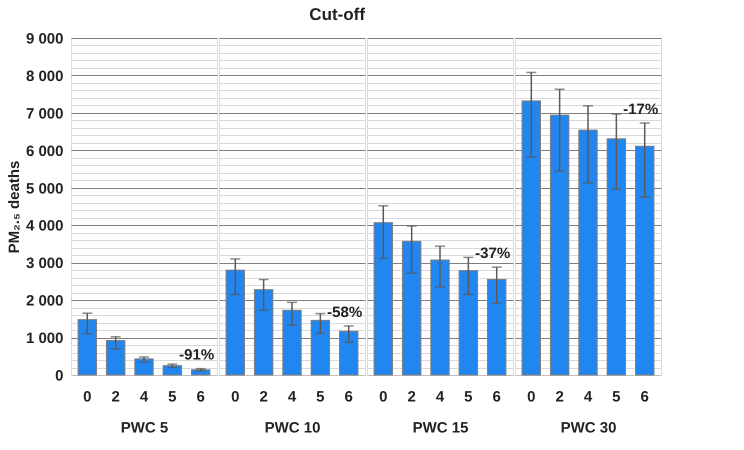 The width and height of the screenshot is (744, 450). What do you see at coordinates (196, 355) in the screenshot?
I see `annotation: -91%` at bounding box center [196, 355].